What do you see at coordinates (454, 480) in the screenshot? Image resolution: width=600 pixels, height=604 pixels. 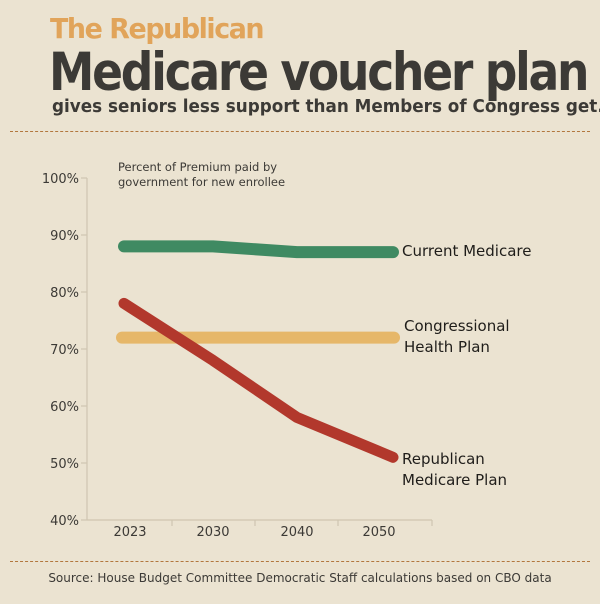 I see `series-label-line: Medicare Plan` at bounding box center [454, 480].